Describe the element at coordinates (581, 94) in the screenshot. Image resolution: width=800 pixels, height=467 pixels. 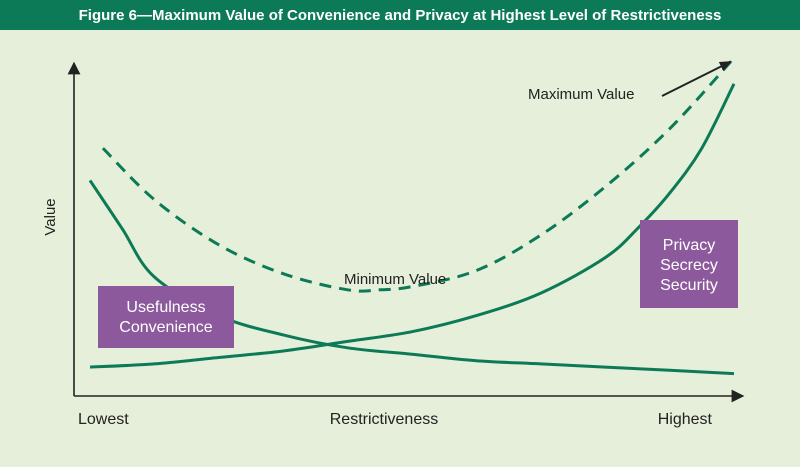
I see `maximum-value-label: Maximum Value` at that location.